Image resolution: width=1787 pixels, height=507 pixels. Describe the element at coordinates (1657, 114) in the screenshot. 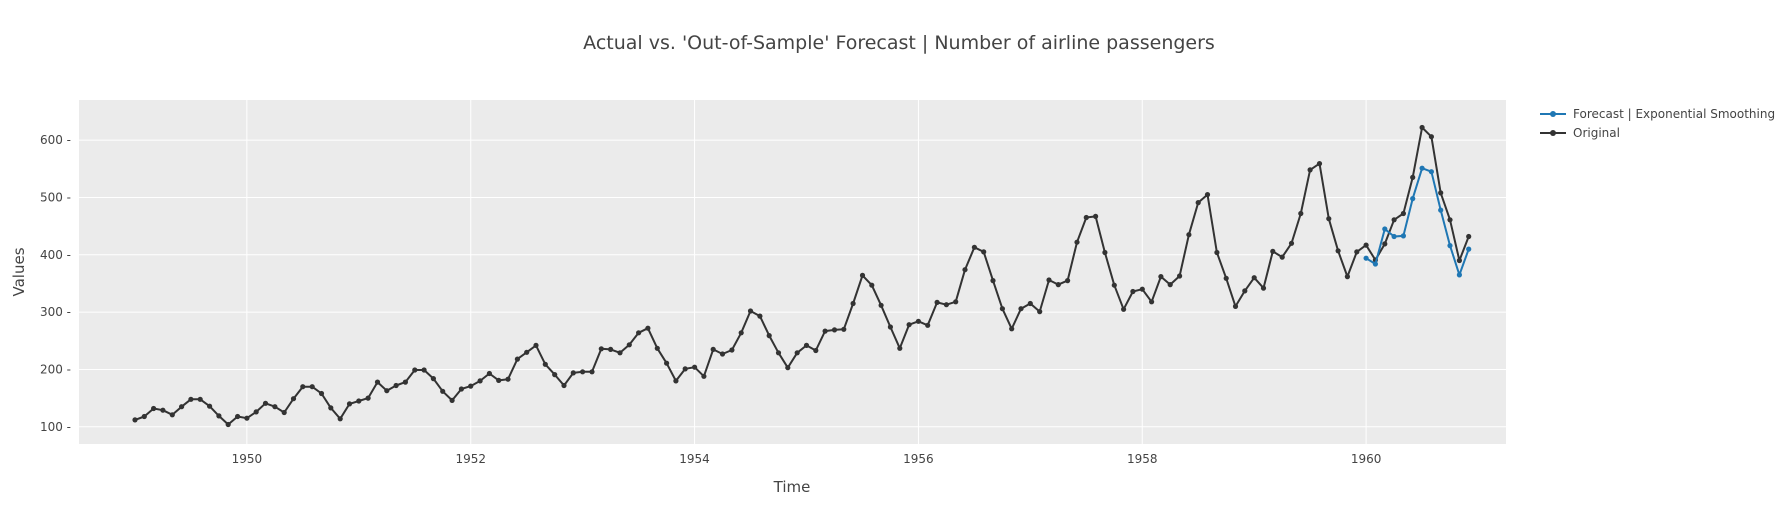

I see `legend-item-forecast: Forecast | Exponential Smoothing` at that location.